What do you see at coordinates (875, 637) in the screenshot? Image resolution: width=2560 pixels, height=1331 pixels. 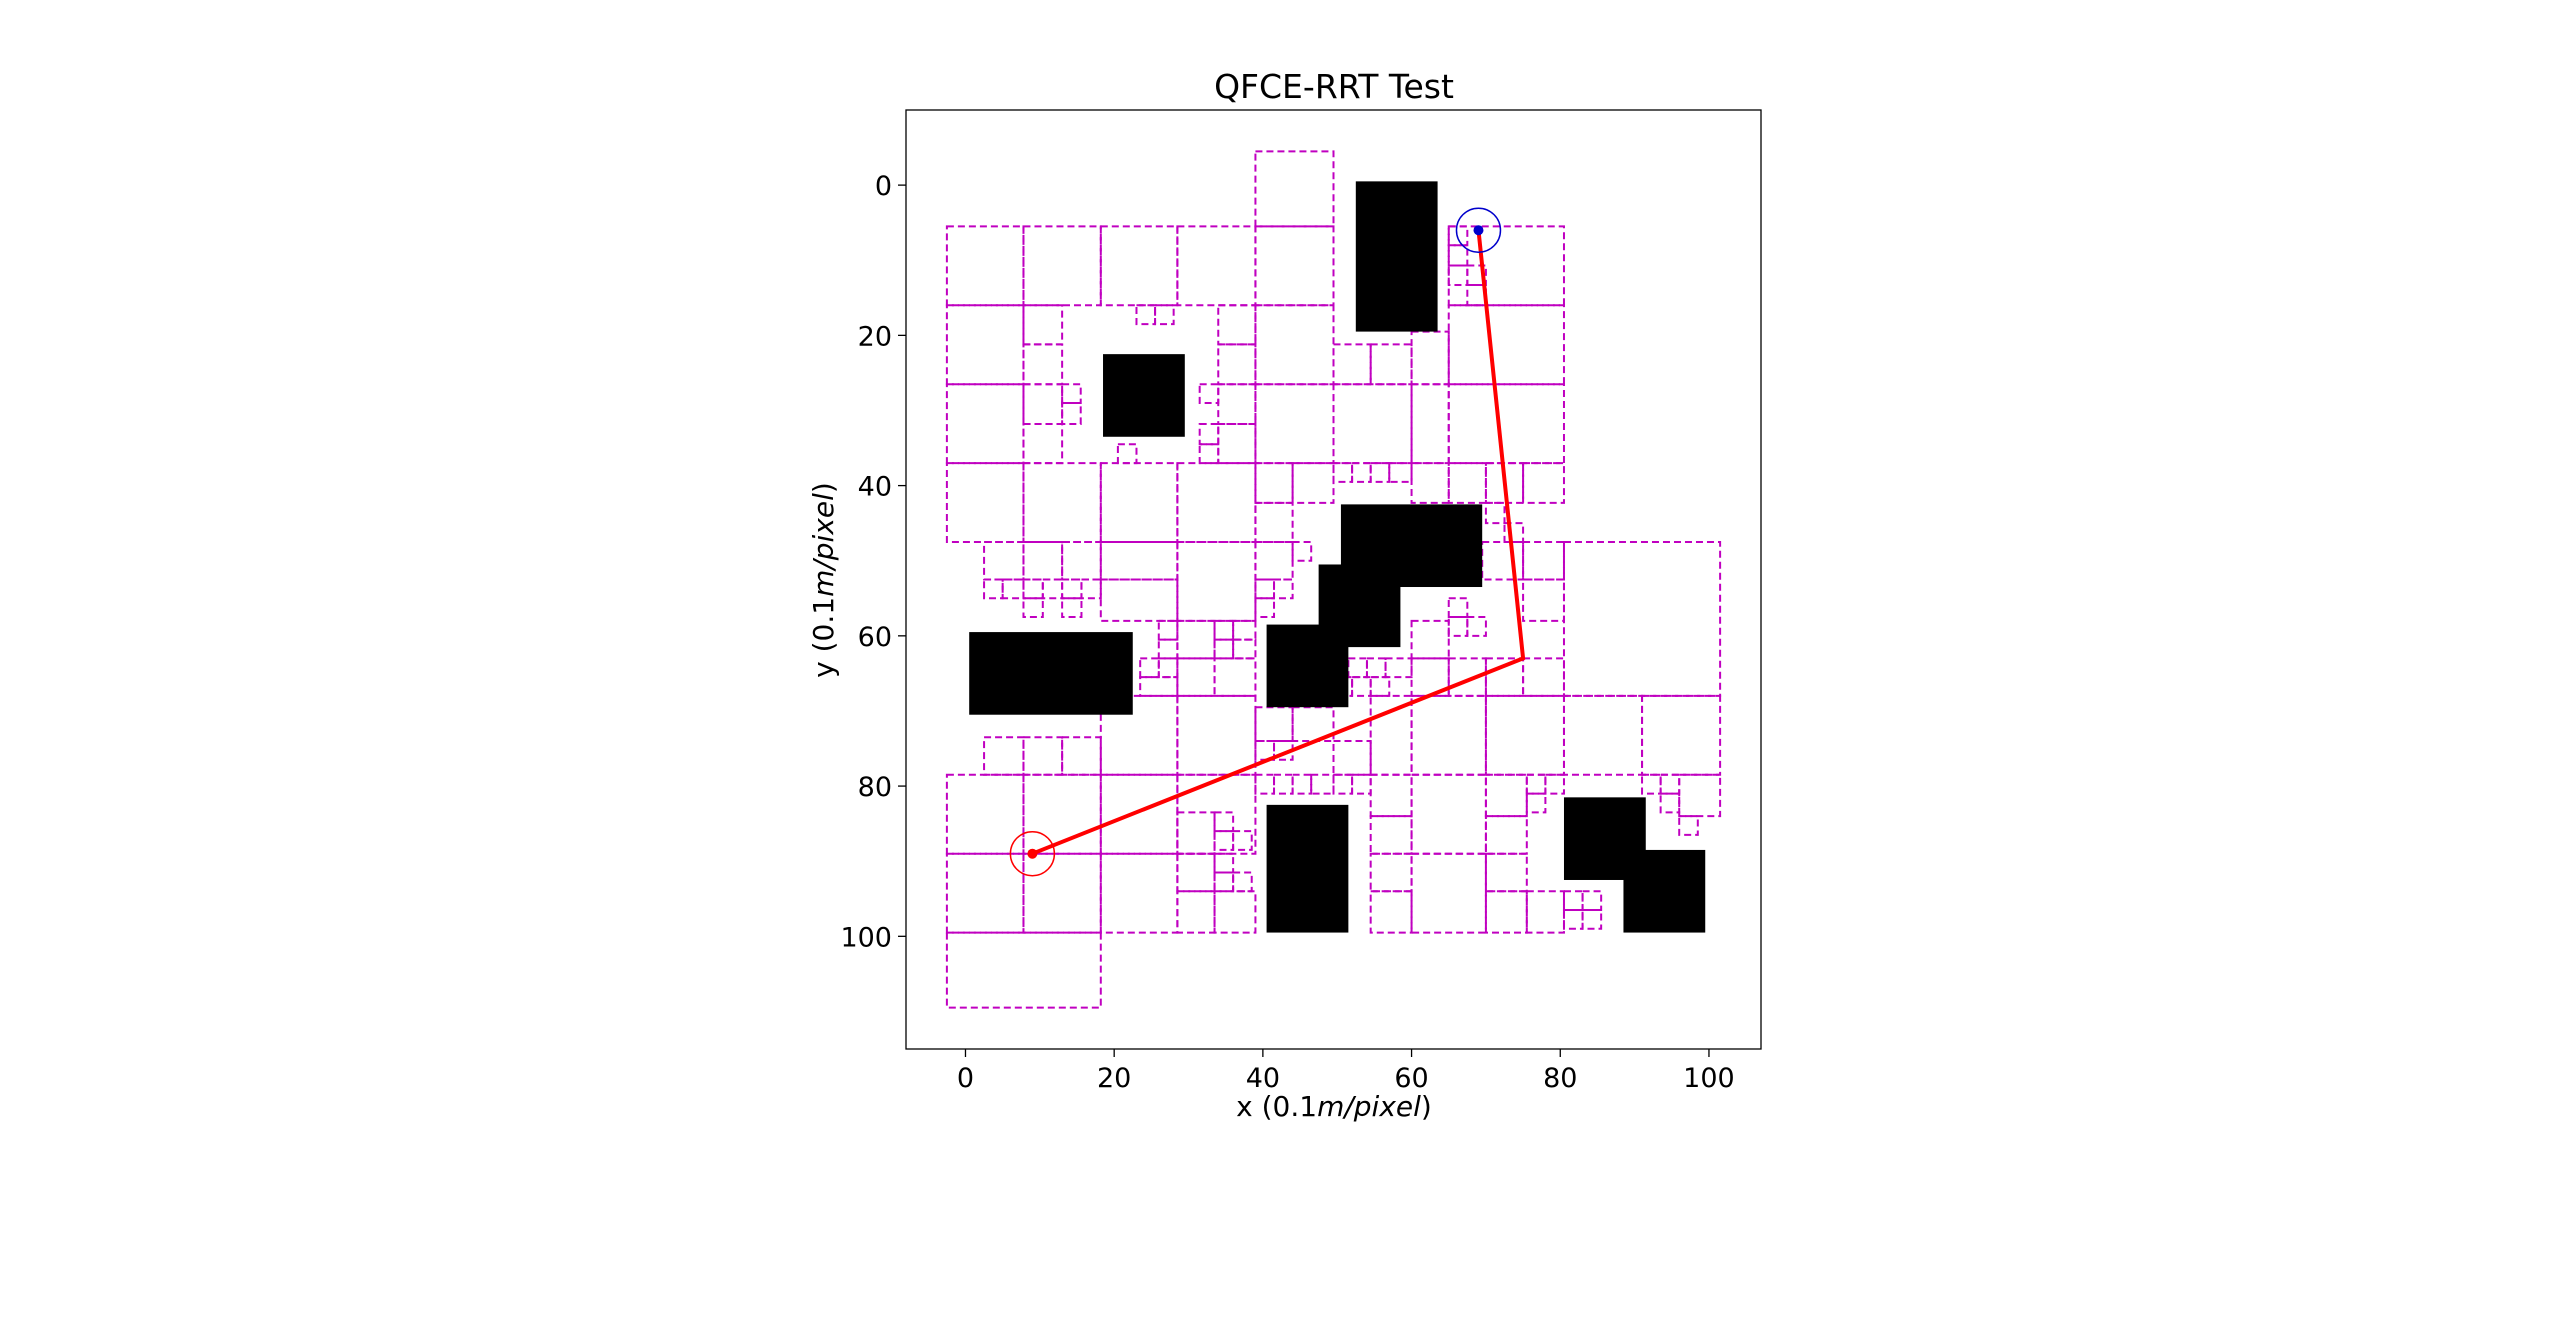 I see `y-tick-label: 60` at bounding box center [875, 637].